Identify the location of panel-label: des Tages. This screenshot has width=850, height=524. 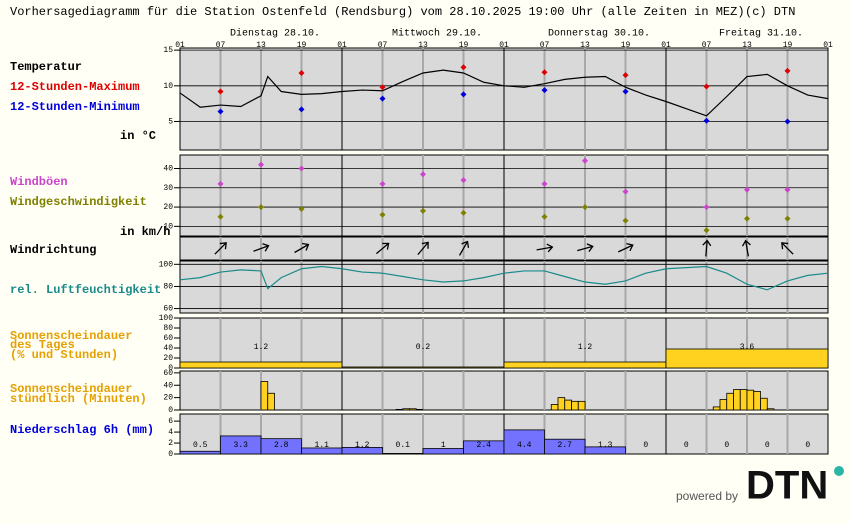
(42, 345).